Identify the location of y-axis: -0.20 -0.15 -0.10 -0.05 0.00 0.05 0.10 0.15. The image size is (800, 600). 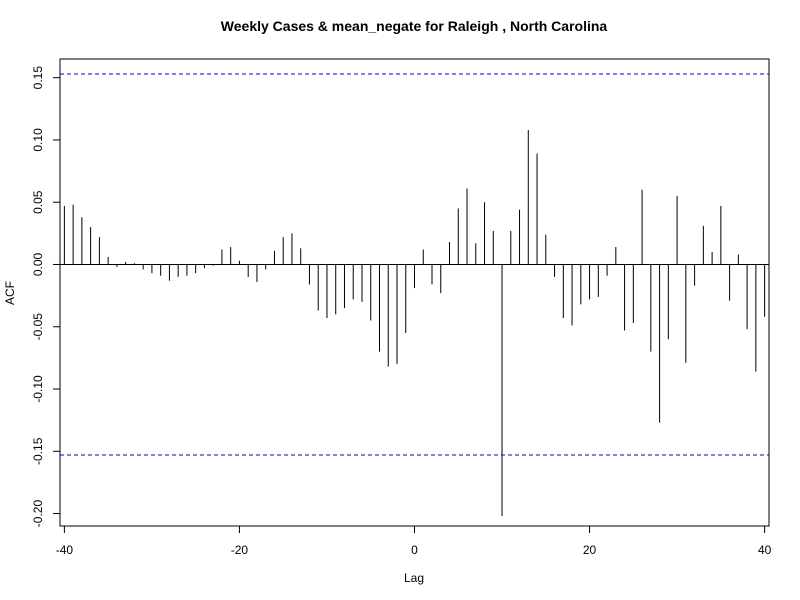
(45, 297).